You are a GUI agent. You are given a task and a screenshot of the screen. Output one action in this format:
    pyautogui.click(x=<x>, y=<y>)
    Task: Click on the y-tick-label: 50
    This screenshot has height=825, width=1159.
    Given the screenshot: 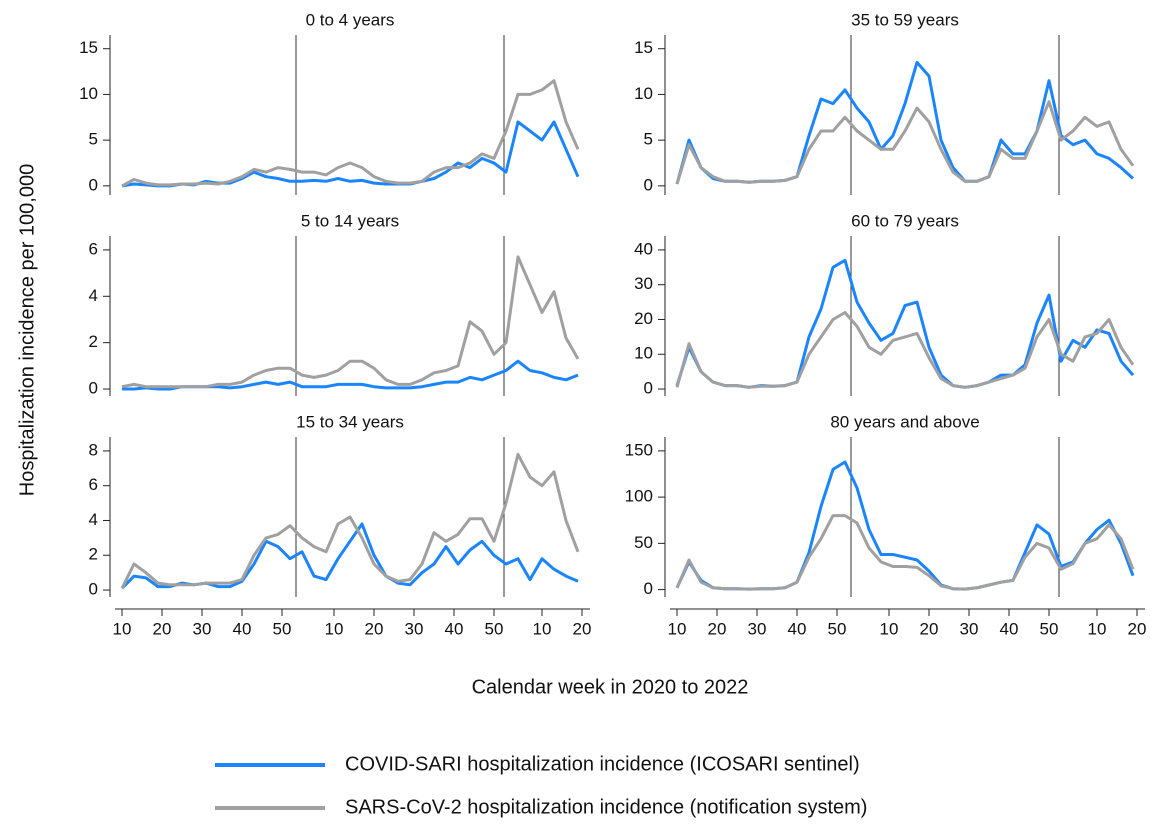 What is the action you would take?
    pyautogui.click(x=643, y=542)
    